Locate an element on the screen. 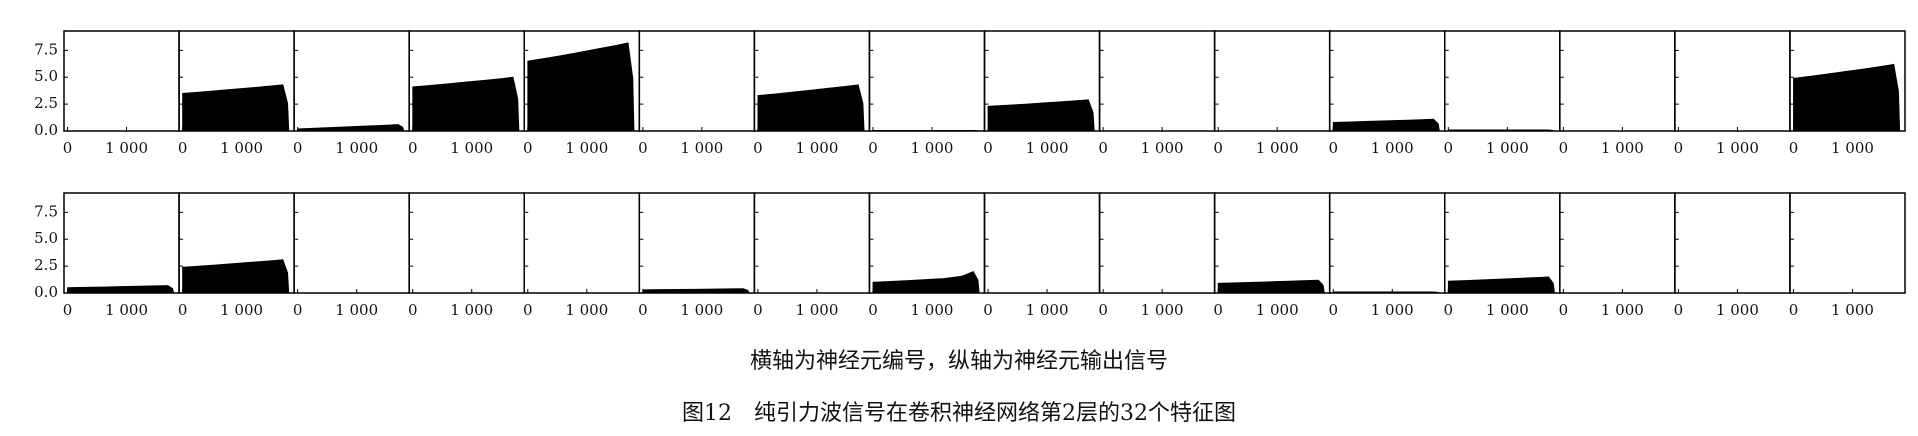 The image size is (1918, 436). axis-note: 横轴为神经元编号，纵轴为神经元输出信号 is located at coordinates (959, 361).